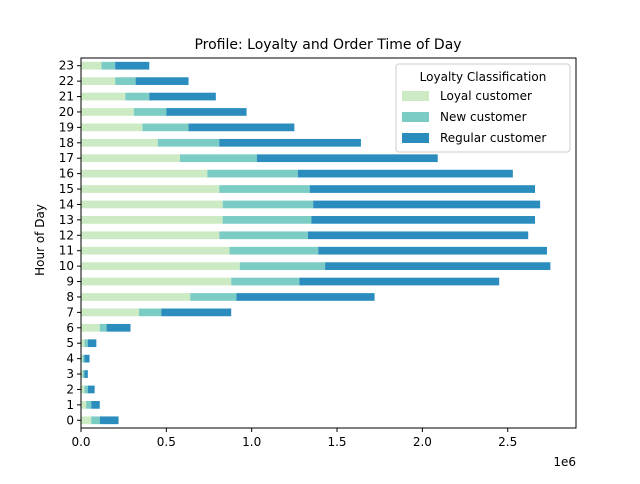  I want to click on legend-entry-label: Regular customer, so click(493, 138).